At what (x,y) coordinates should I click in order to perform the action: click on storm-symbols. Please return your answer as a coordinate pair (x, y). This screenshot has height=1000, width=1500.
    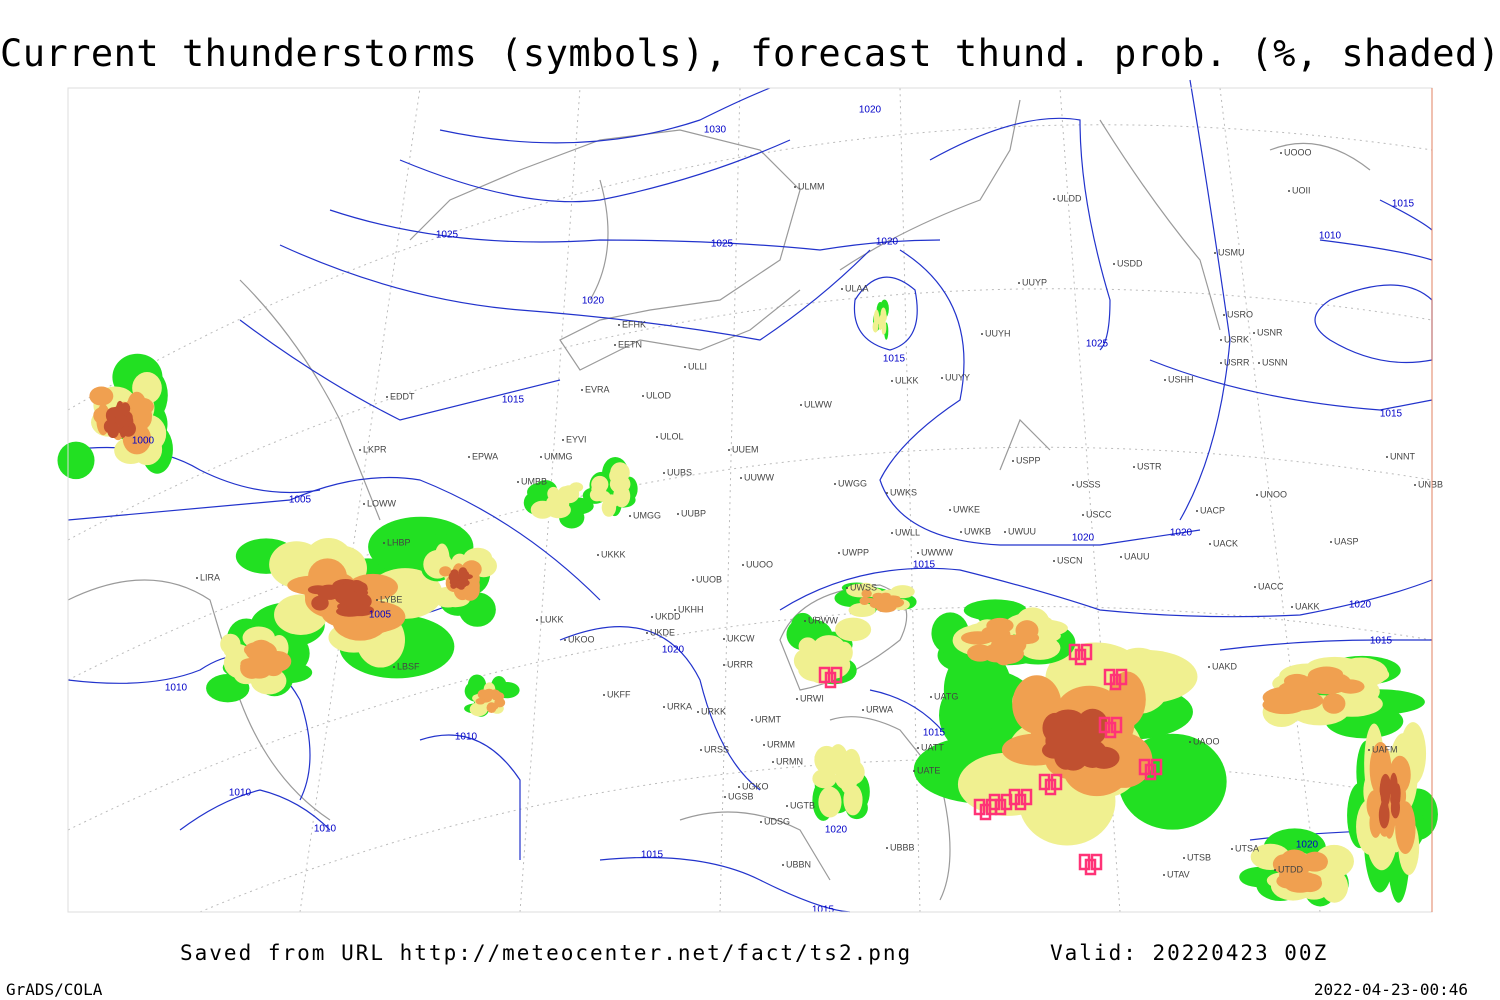
    Looking at the image, I should click on (990, 759).